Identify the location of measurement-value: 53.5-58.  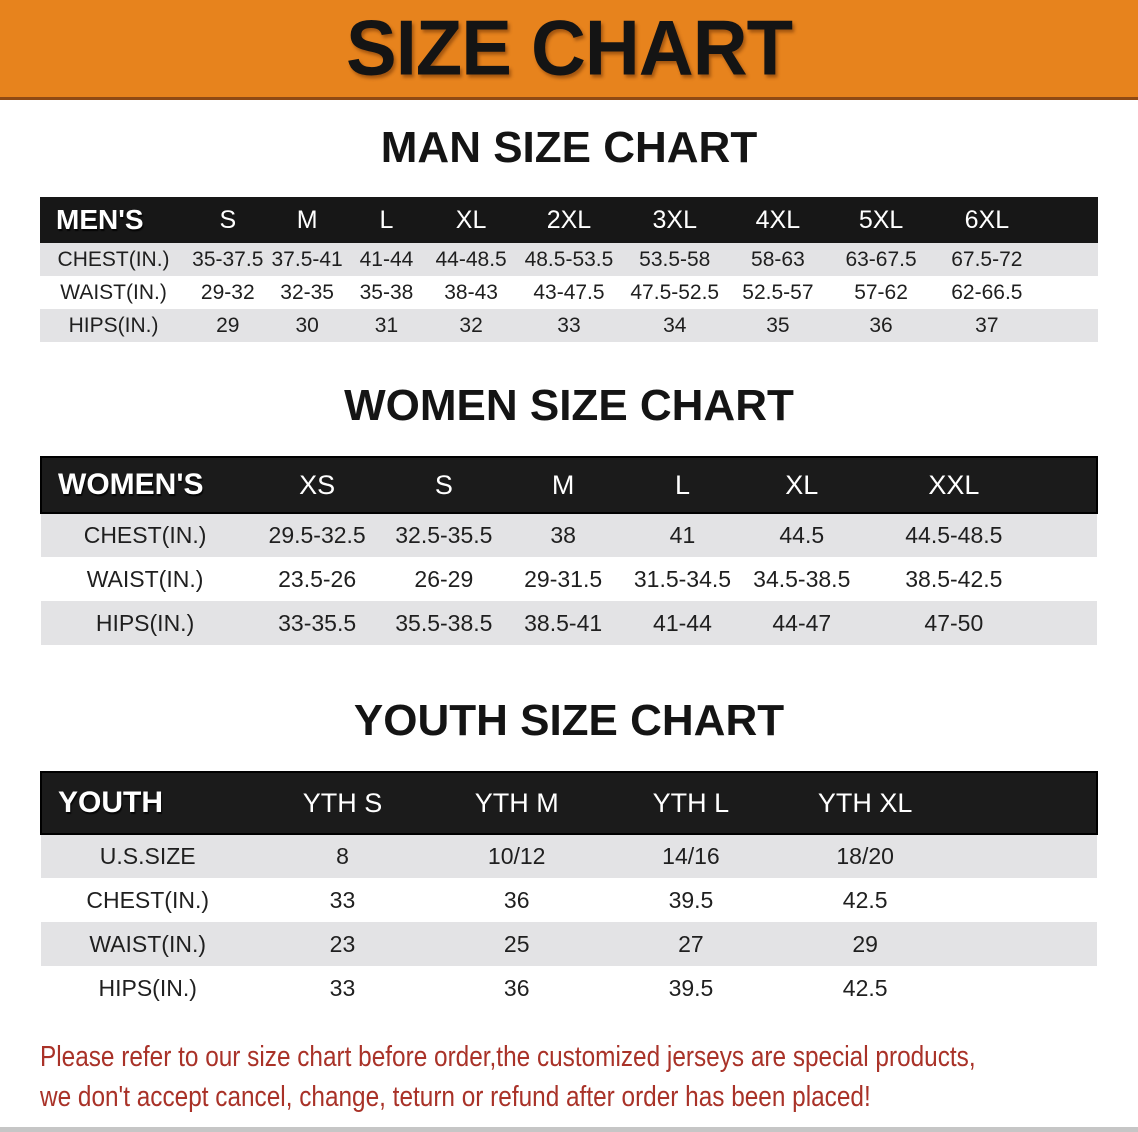
(675, 259).